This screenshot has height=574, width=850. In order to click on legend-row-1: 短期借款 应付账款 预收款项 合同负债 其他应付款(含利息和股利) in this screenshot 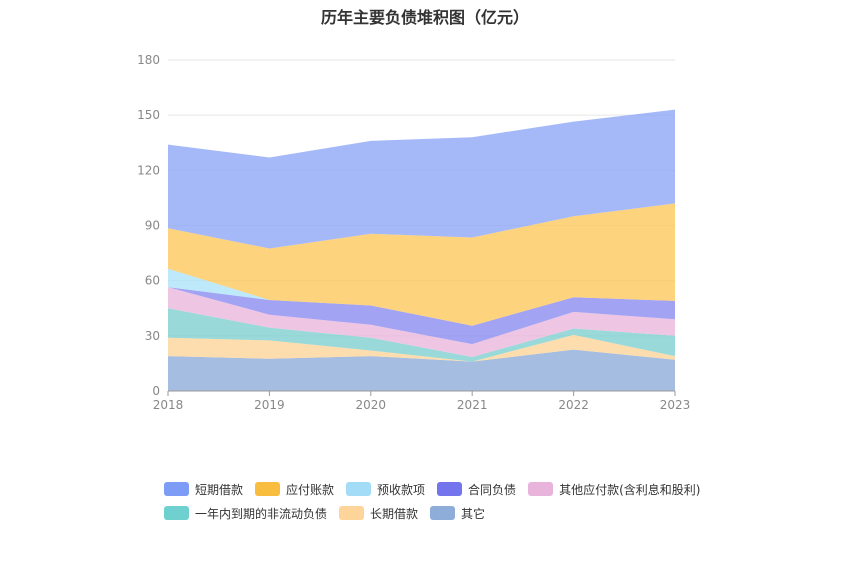, I will do `click(444, 489)`.